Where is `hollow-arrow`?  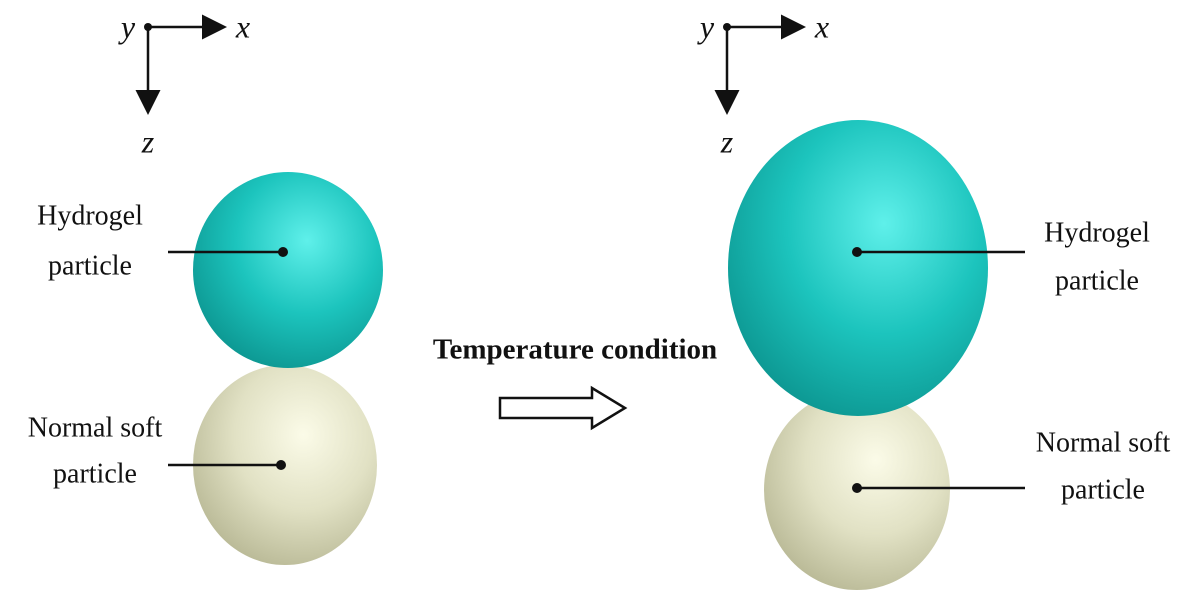 hollow-arrow is located at coordinates (563, 408).